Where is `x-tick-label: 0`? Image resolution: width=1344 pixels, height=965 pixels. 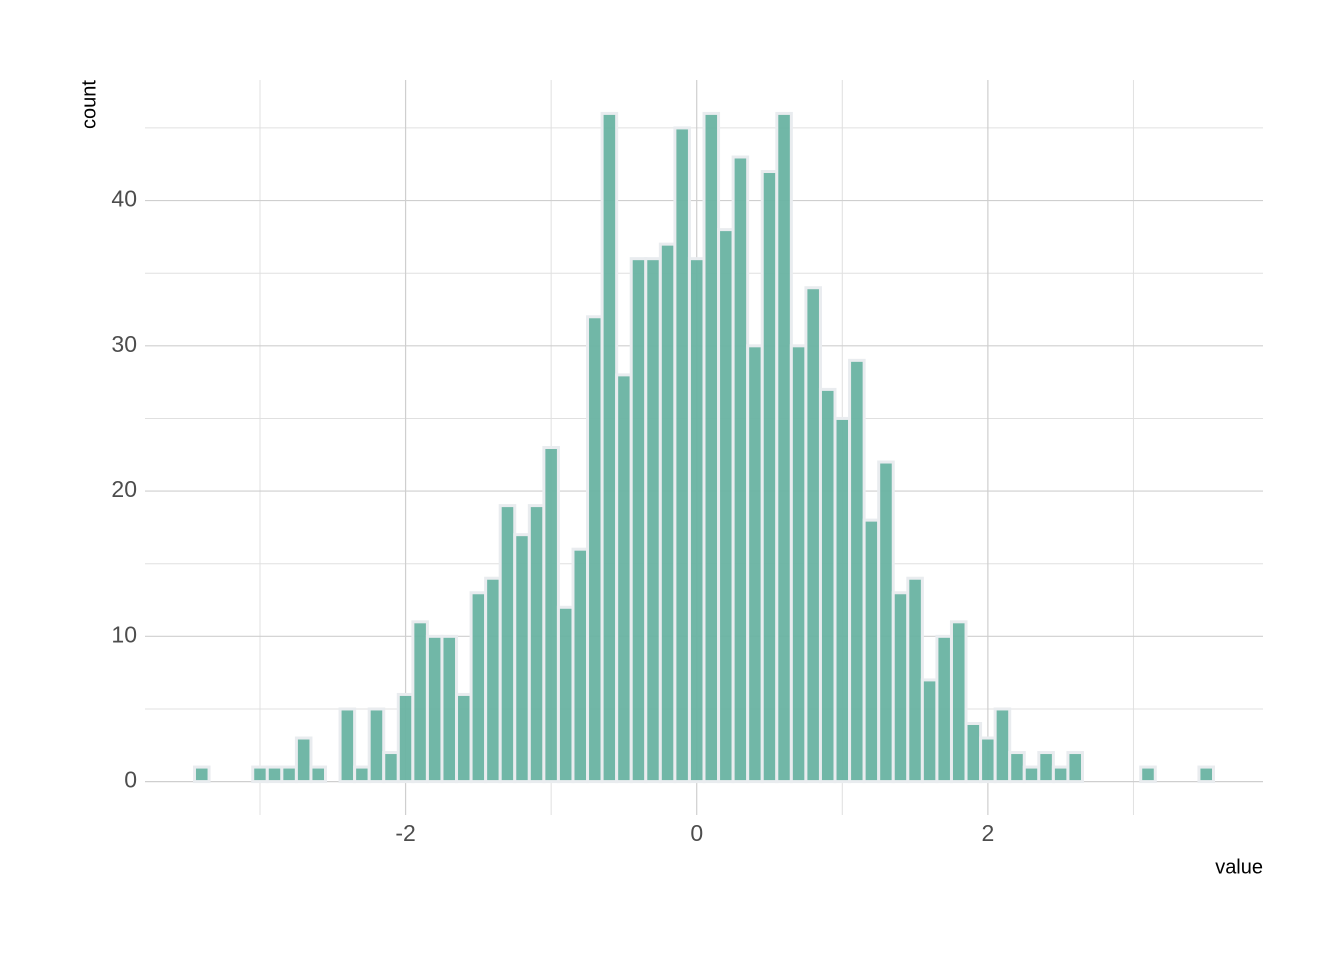 x-tick-label: 0 is located at coordinates (696, 833).